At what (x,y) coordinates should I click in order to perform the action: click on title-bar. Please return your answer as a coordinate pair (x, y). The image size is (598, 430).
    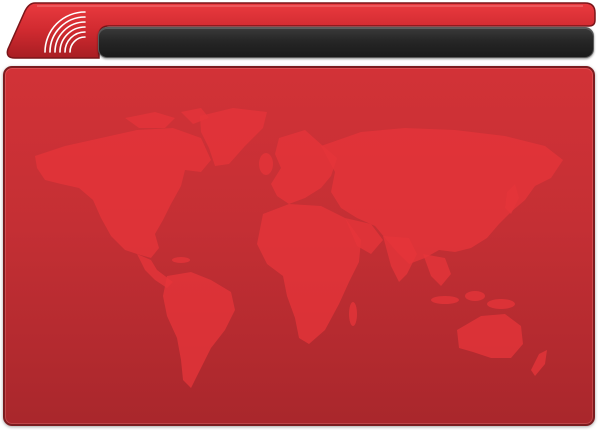
    Looking at the image, I should click on (346, 42).